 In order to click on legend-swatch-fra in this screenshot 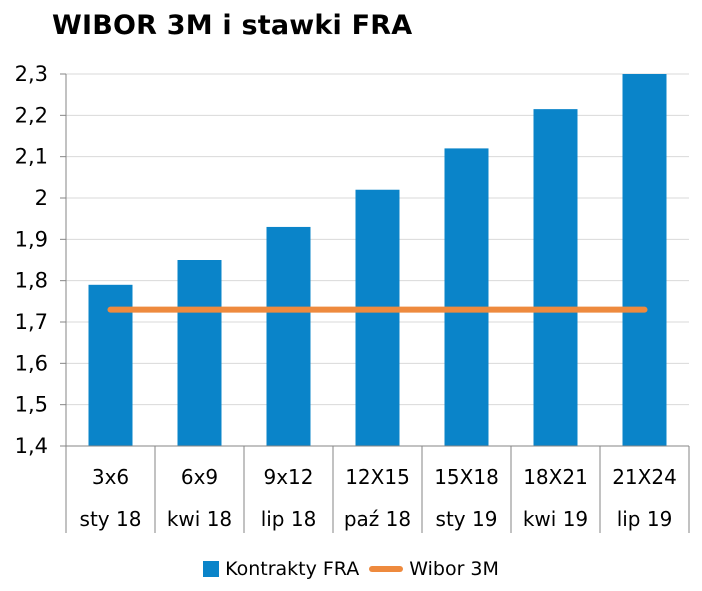, I will do `click(211, 569)`.